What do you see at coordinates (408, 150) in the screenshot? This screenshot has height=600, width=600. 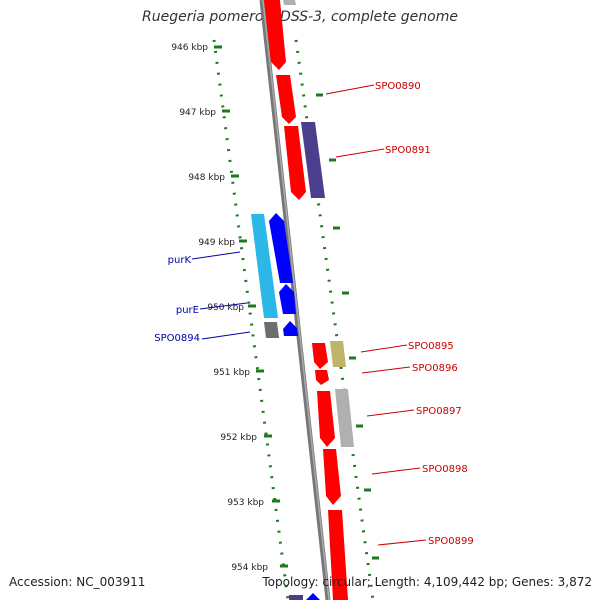 I see `gene-label: SPO0891` at bounding box center [408, 150].